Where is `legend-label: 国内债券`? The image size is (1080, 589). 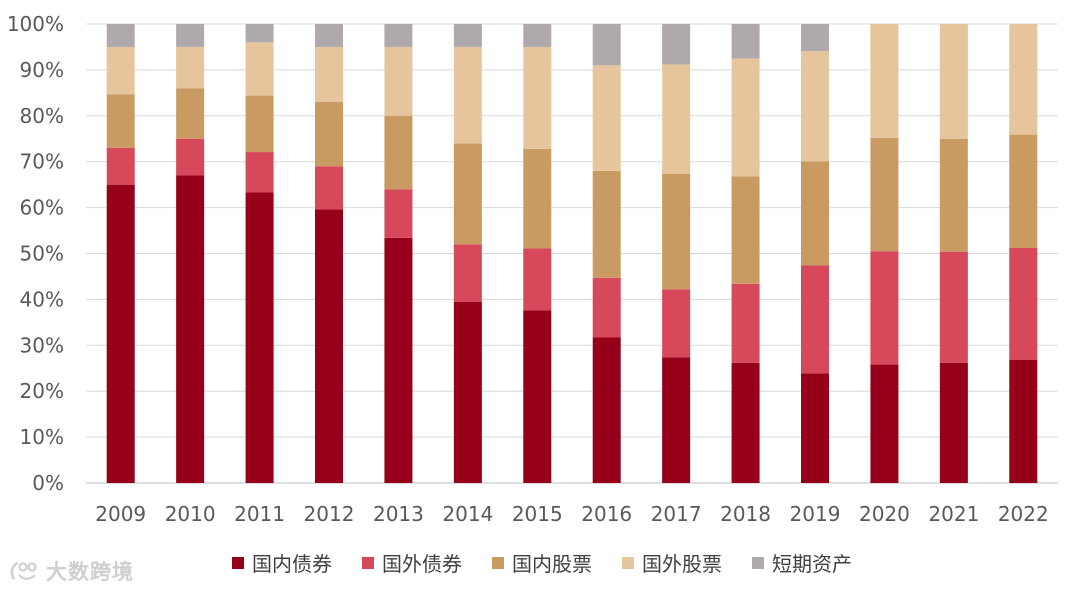 legend-label: 国内债券 is located at coordinates (292, 564).